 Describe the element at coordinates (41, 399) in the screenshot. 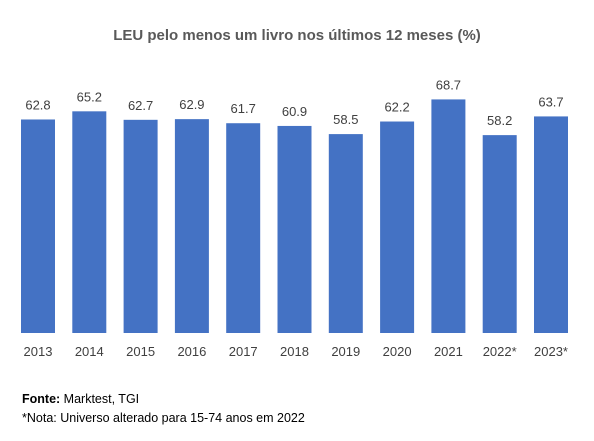

I see `source-label: Fonte:` at that location.